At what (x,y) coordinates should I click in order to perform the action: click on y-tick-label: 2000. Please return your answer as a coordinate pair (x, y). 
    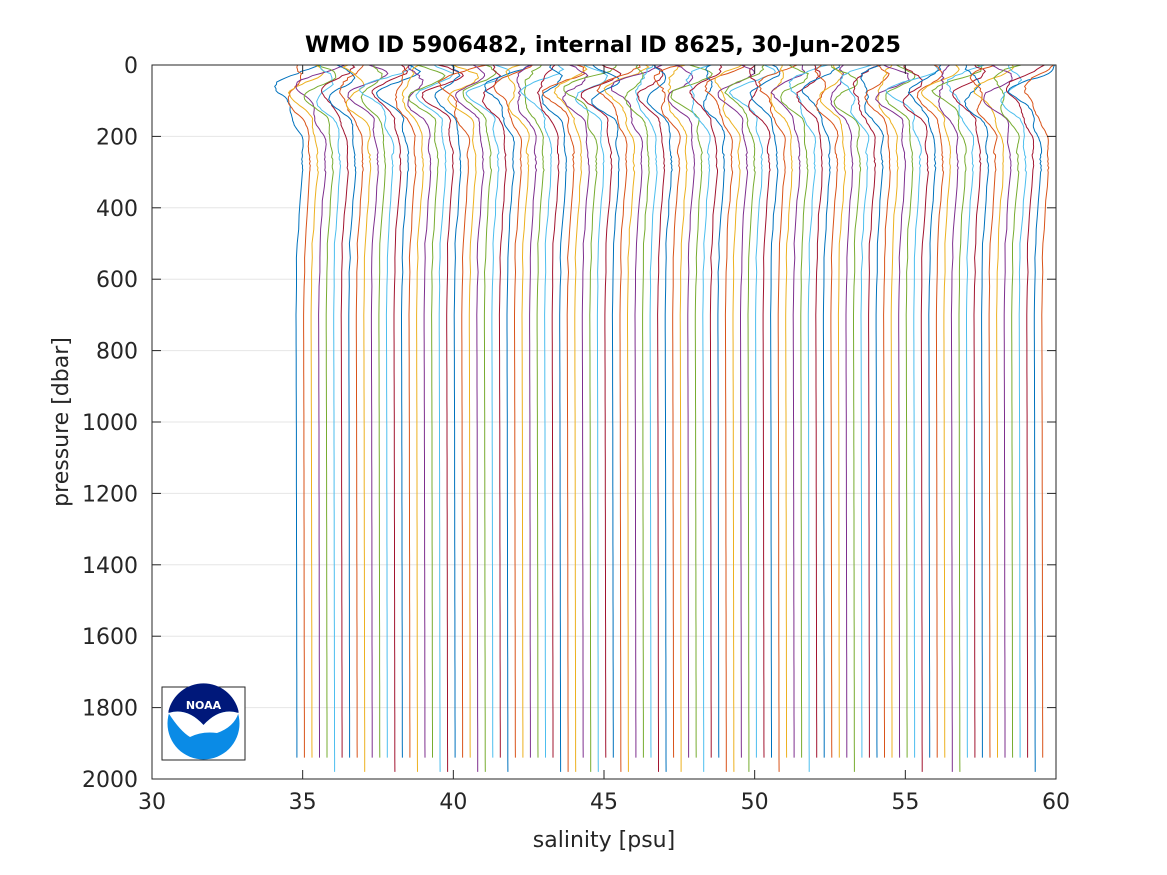
    Looking at the image, I should click on (110, 780).